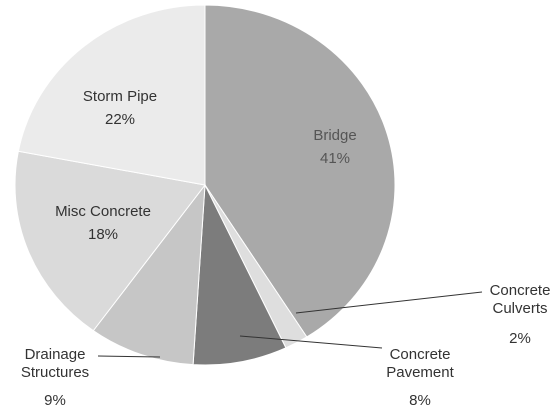  What do you see at coordinates (120, 119) in the screenshot?
I see `slice-value: 22%` at bounding box center [120, 119].